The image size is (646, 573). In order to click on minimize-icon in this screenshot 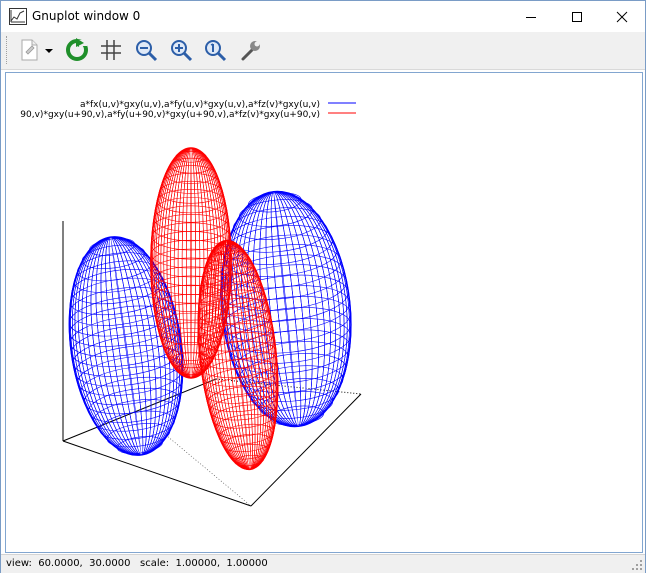, I will do `click(531, 17)`.